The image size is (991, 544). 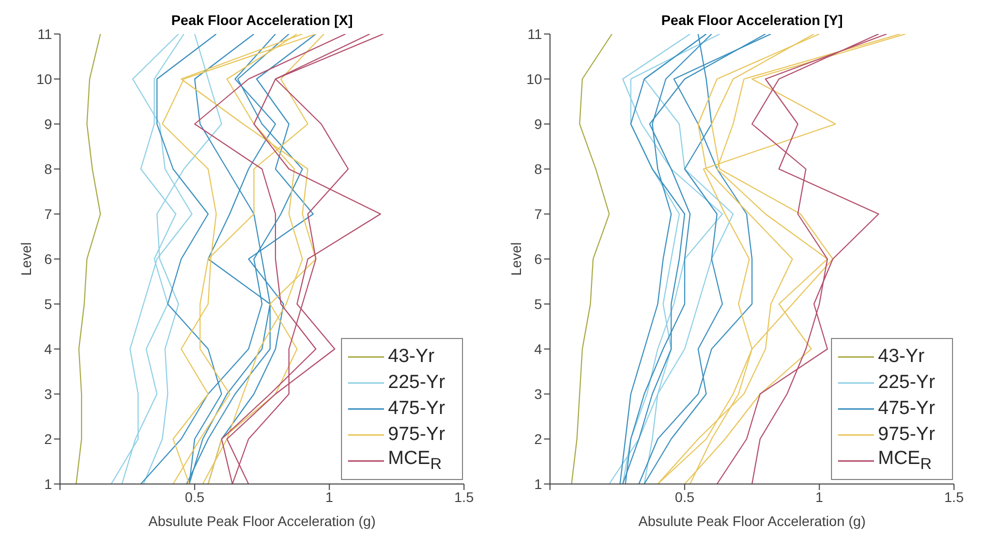 What do you see at coordinates (752, 20) in the screenshot?
I see `chart-title: Peak Floor Acceleration [Y]` at bounding box center [752, 20].